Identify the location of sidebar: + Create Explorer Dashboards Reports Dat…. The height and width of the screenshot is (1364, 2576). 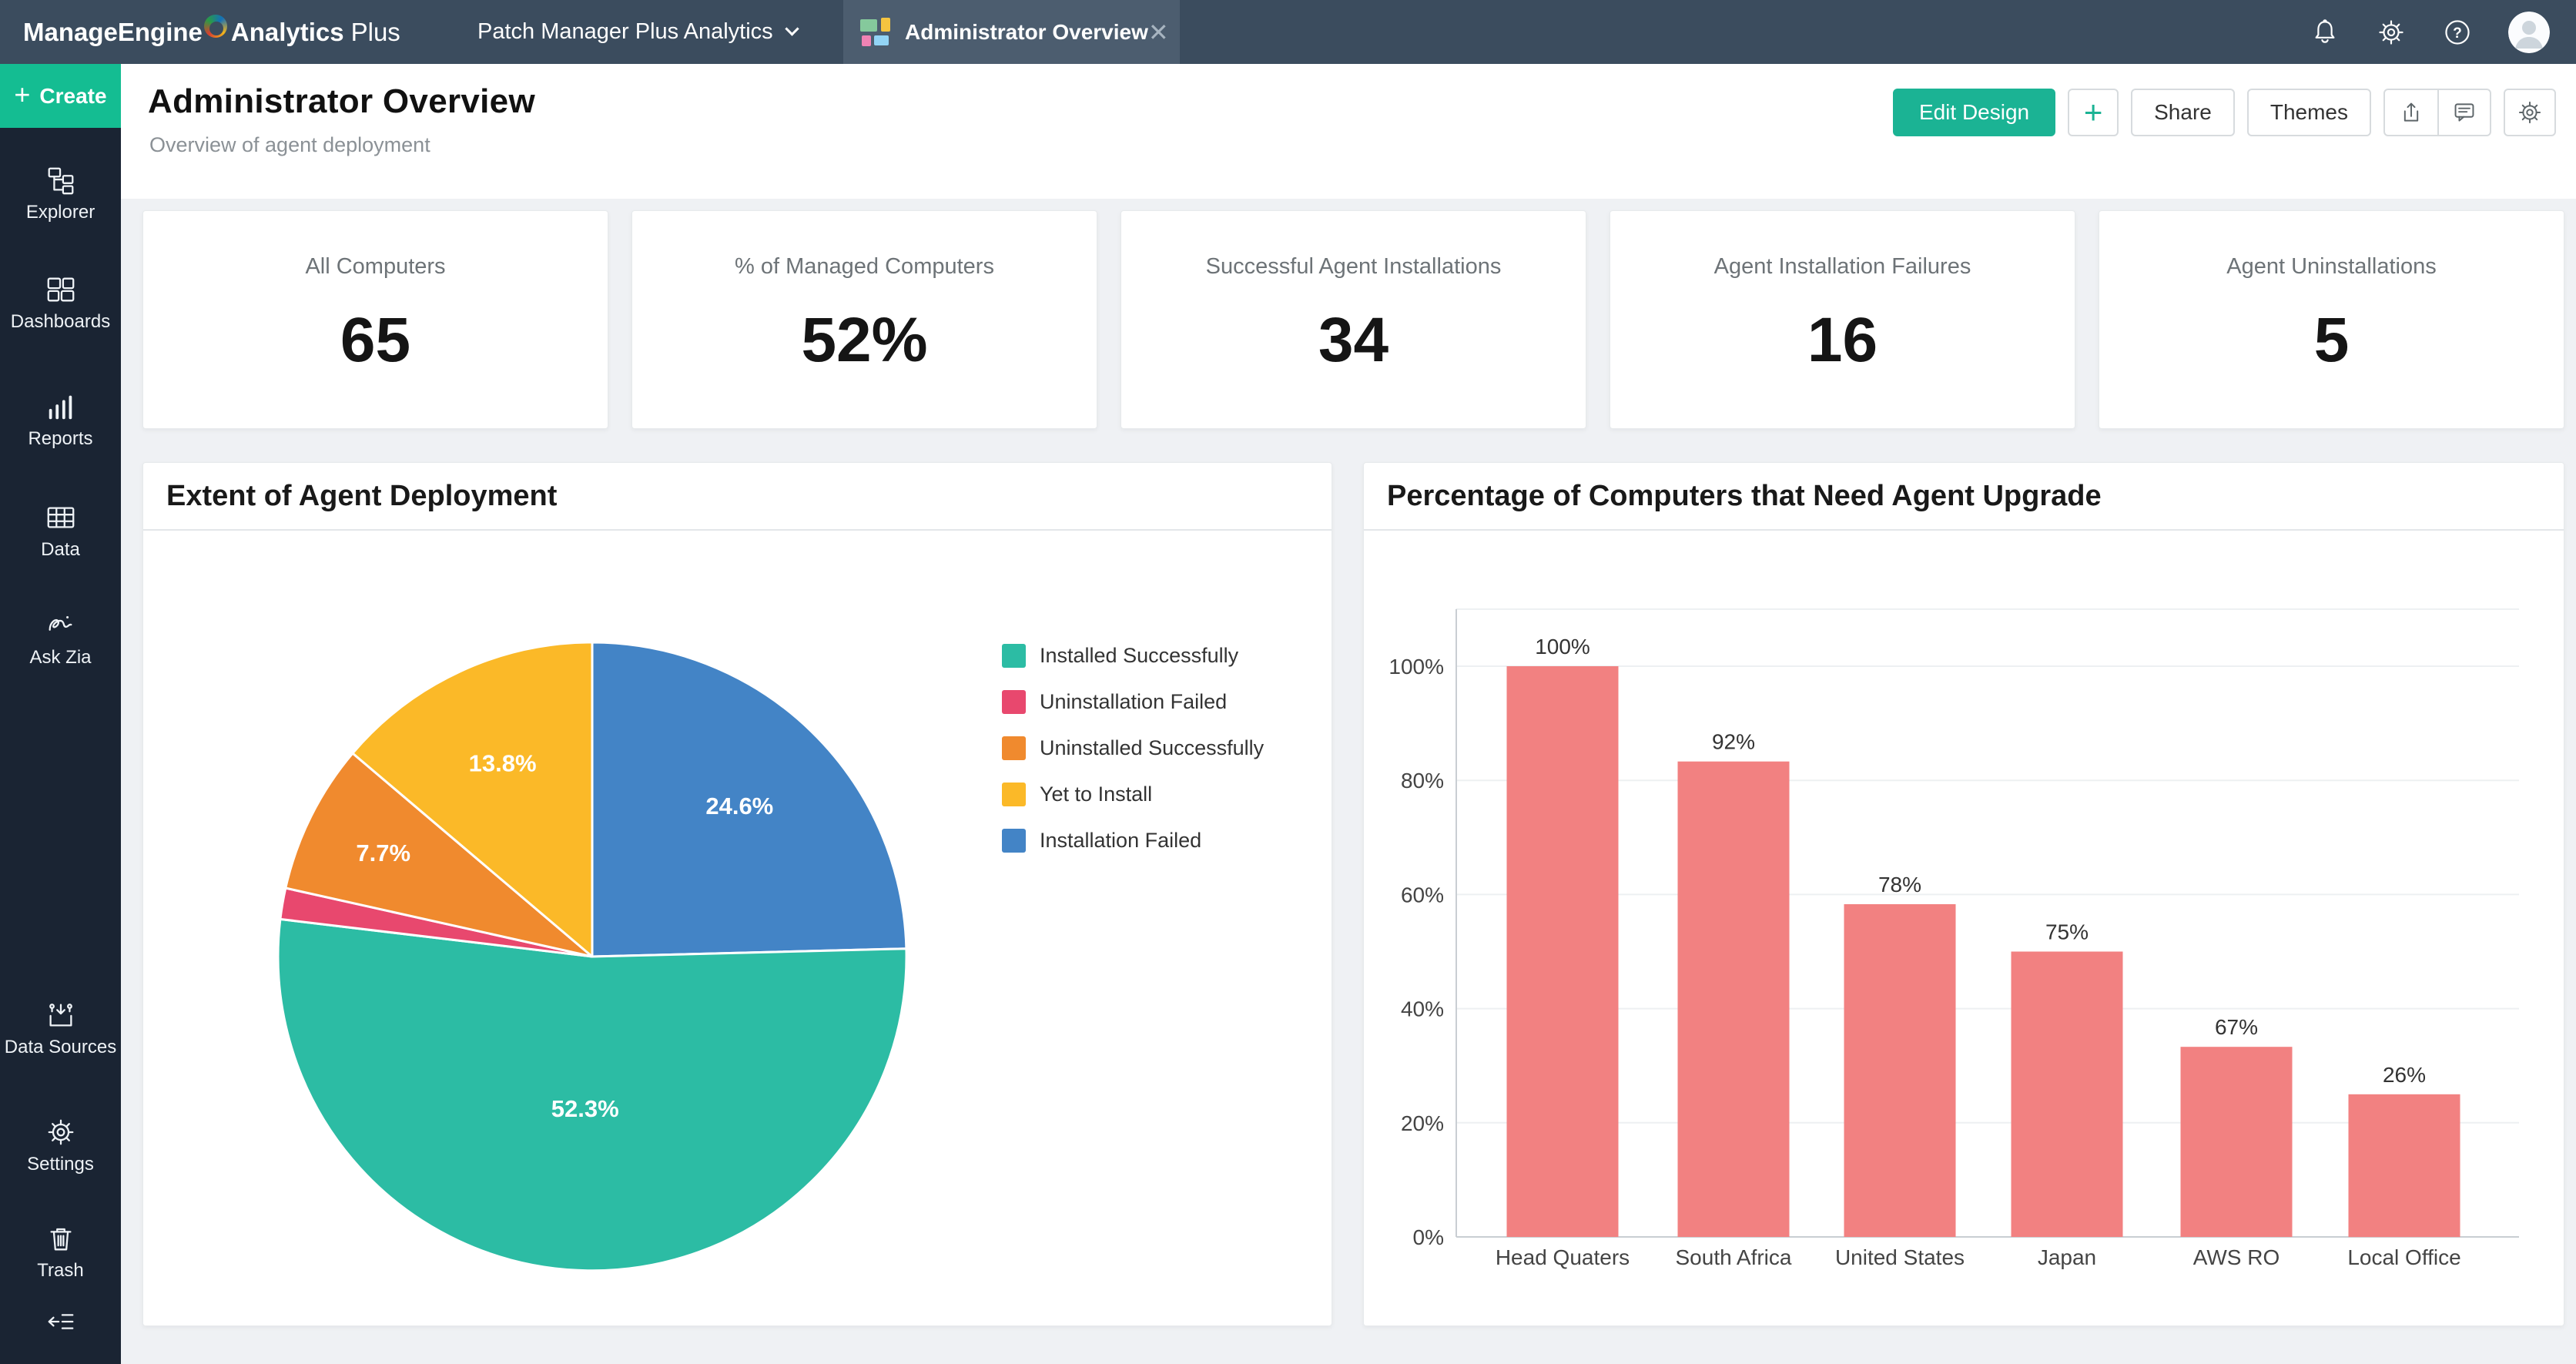
(61, 714).